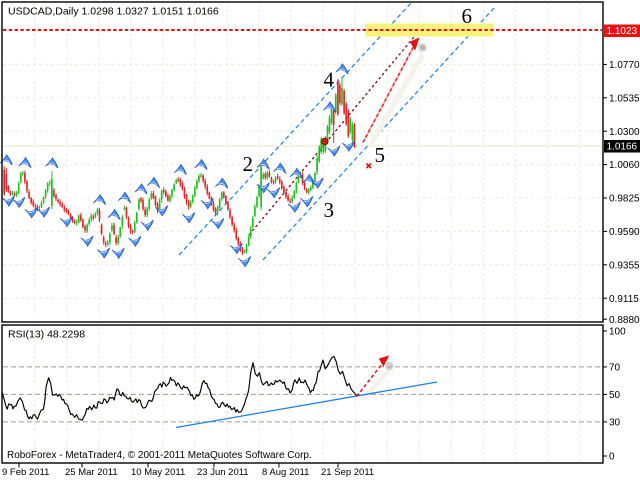  What do you see at coordinates (617, 332) in the screenshot?
I see `svg-text: 100` at bounding box center [617, 332].